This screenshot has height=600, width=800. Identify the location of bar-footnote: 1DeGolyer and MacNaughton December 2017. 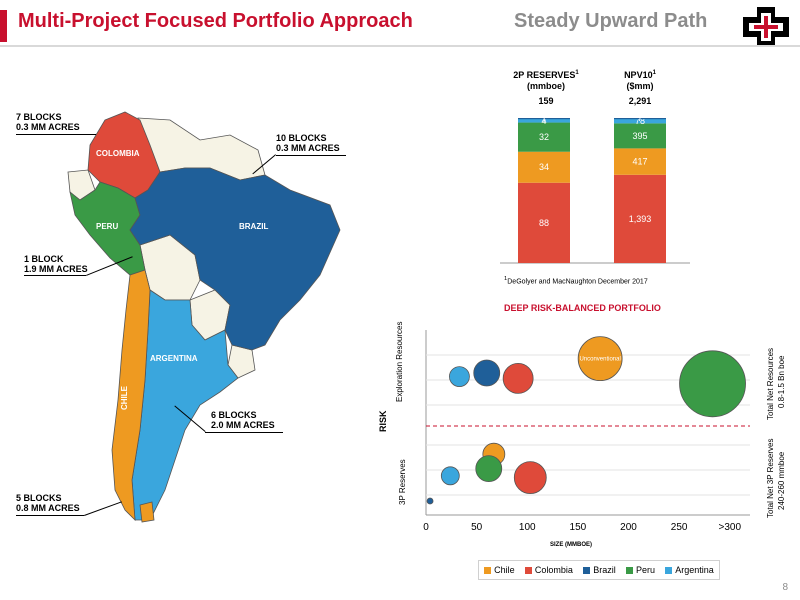
(576, 280).